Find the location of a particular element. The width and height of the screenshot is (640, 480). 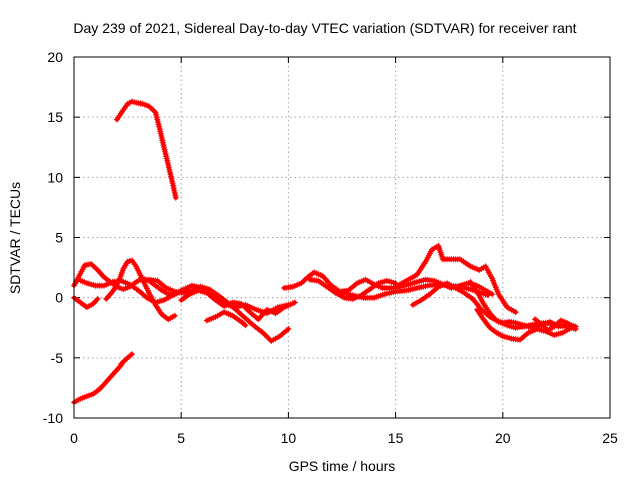

y-tick-label: 10 is located at coordinates (55, 177).